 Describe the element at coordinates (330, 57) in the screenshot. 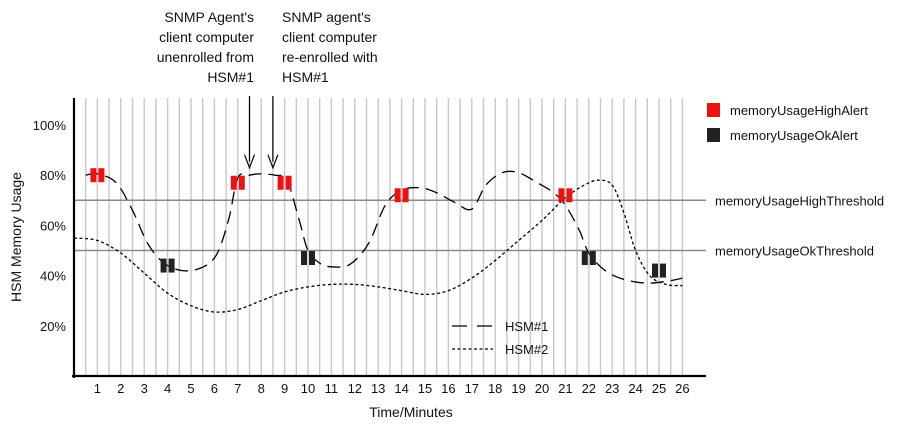

I see `annotation-line: re-enrolled with` at that location.